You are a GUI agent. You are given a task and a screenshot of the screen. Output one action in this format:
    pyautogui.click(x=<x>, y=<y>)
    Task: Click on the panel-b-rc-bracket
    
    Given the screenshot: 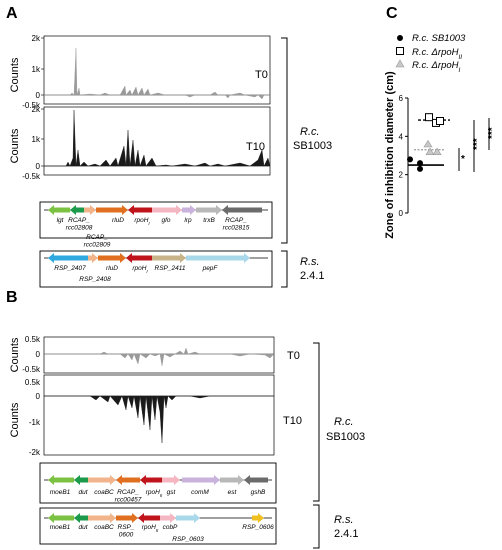 What is the action you would take?
    pyautogui.click(x=316, y=422)
    